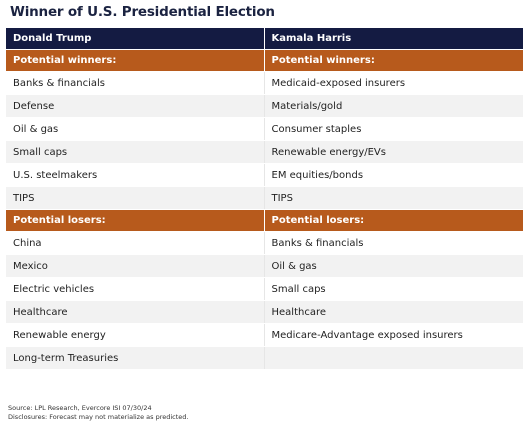 This screenshot has height=429, width=529. I want to click on table-row: Healthcare Healthcare, so click(264, 312).